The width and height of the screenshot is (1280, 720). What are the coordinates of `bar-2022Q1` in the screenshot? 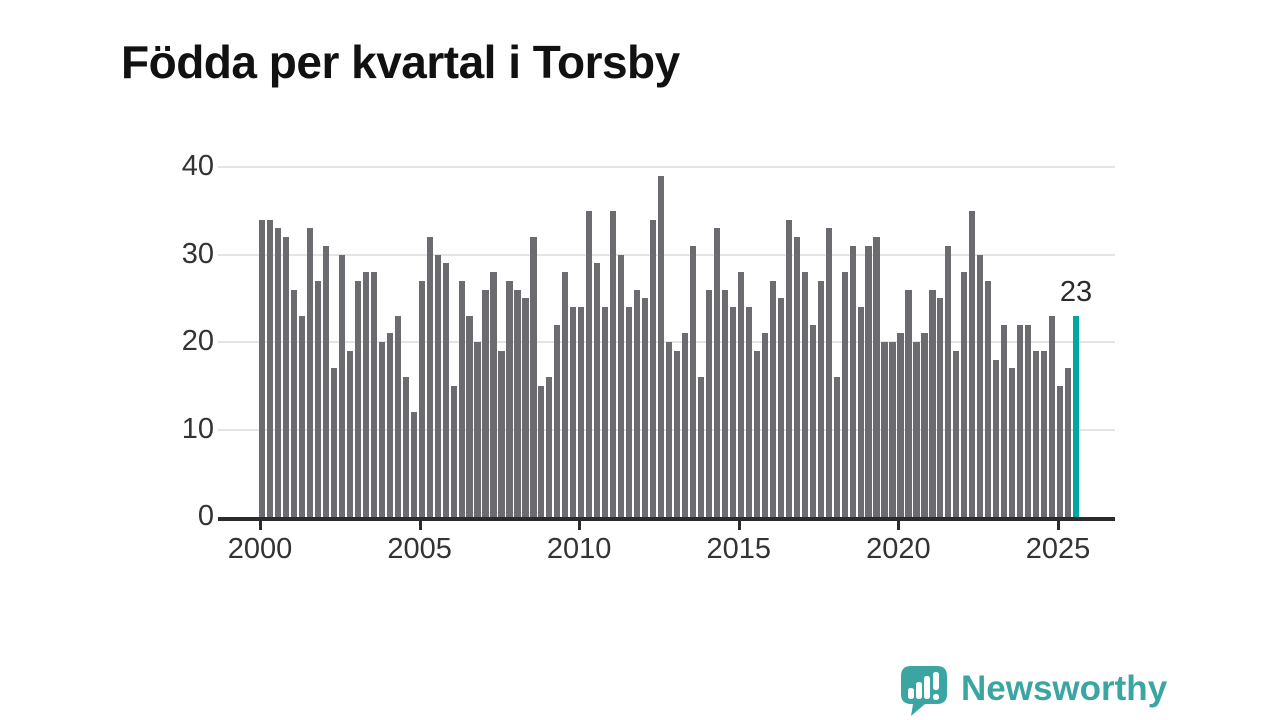 It's located at (964, 394).